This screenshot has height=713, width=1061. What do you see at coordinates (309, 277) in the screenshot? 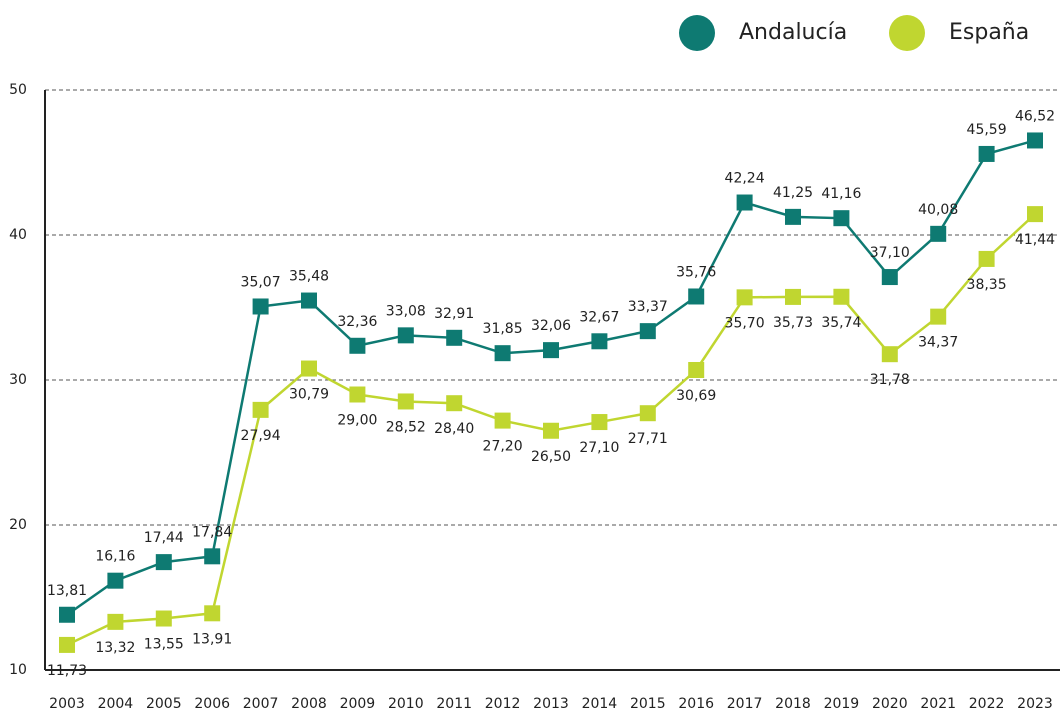
I see `data-label: 35,48` at bounding box center [309, 277].